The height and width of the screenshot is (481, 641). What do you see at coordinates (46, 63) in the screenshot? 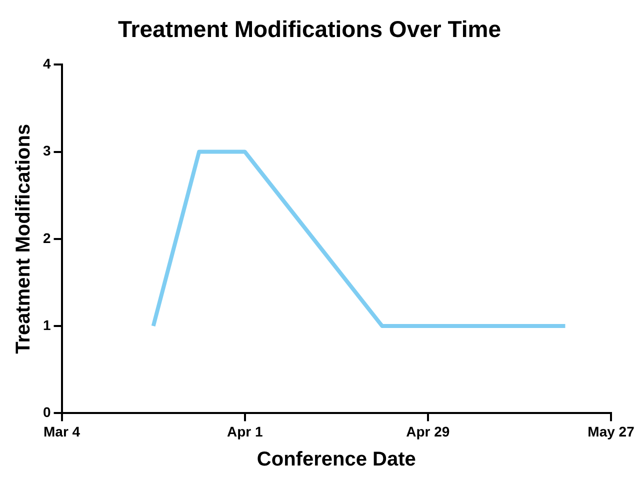
I see `y-tick-label: 4` at bounding box center [46, 63].